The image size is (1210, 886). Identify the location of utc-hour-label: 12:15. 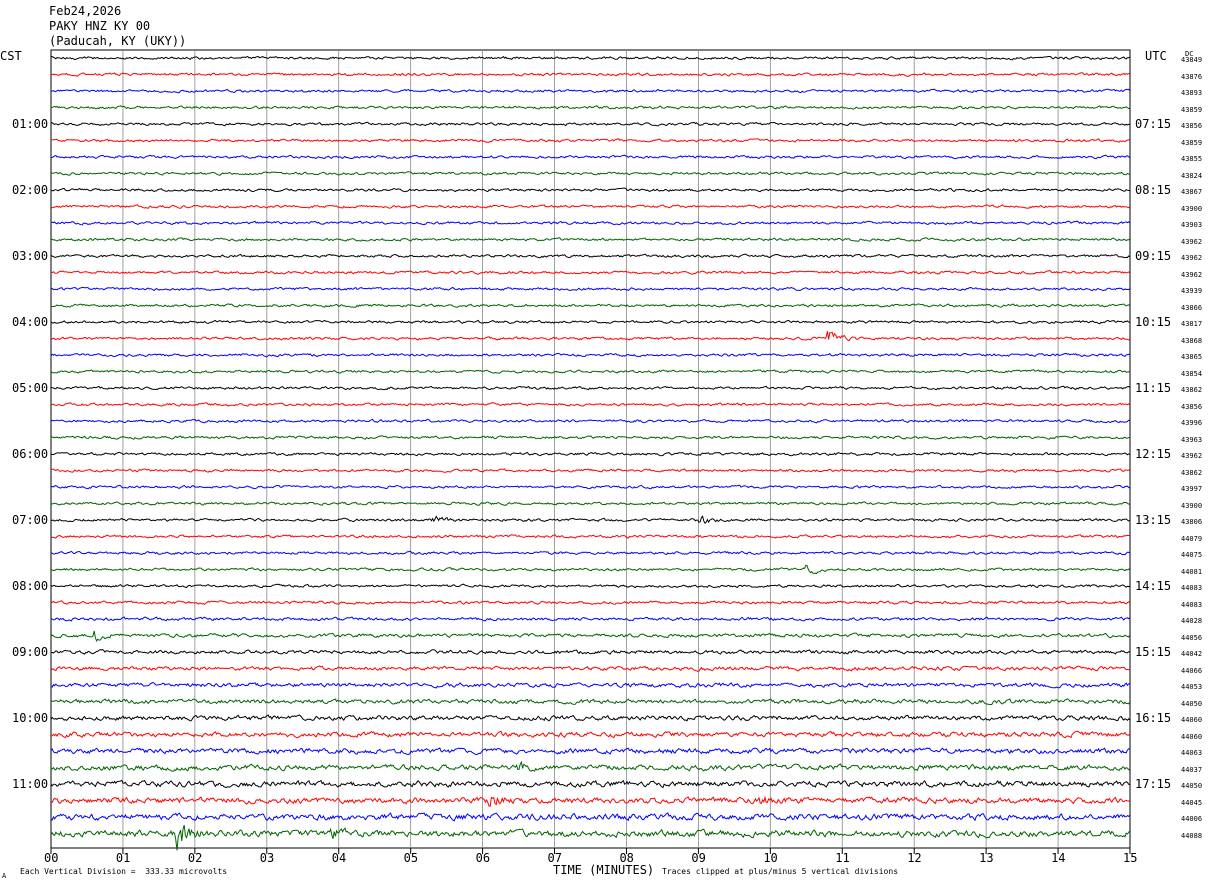
(1153, 454).